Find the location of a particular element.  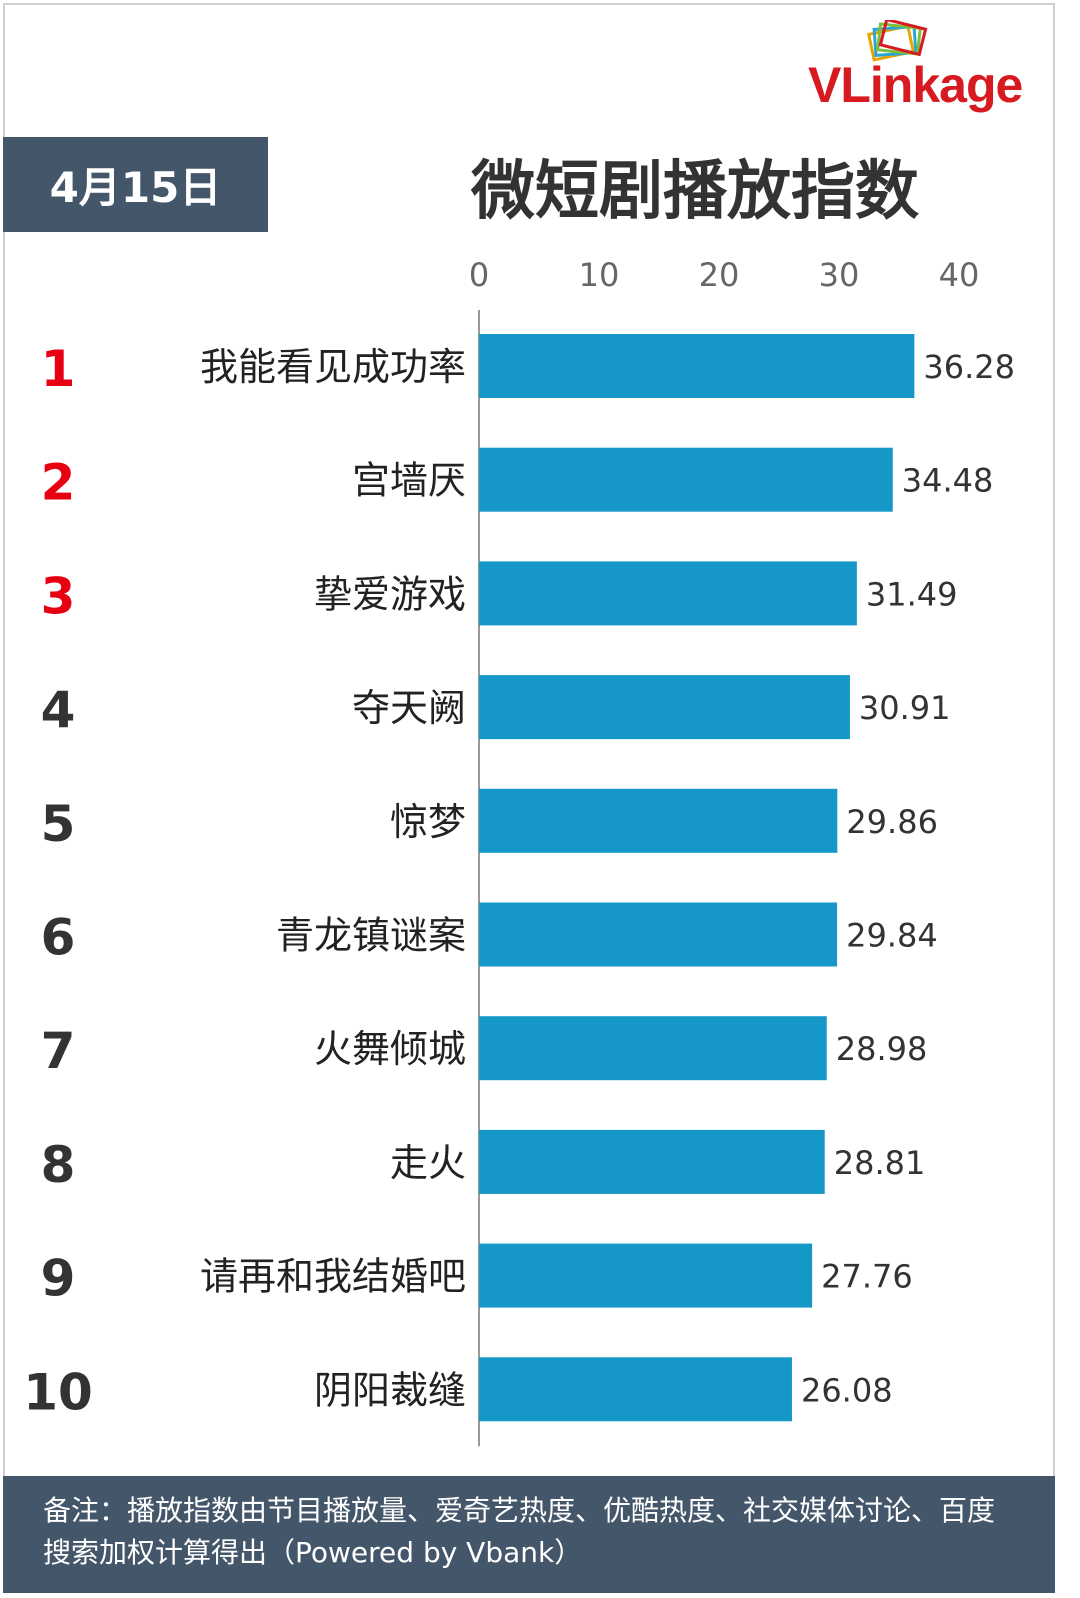

rank-number-10: 10 is located at coordinates (58, 1392).